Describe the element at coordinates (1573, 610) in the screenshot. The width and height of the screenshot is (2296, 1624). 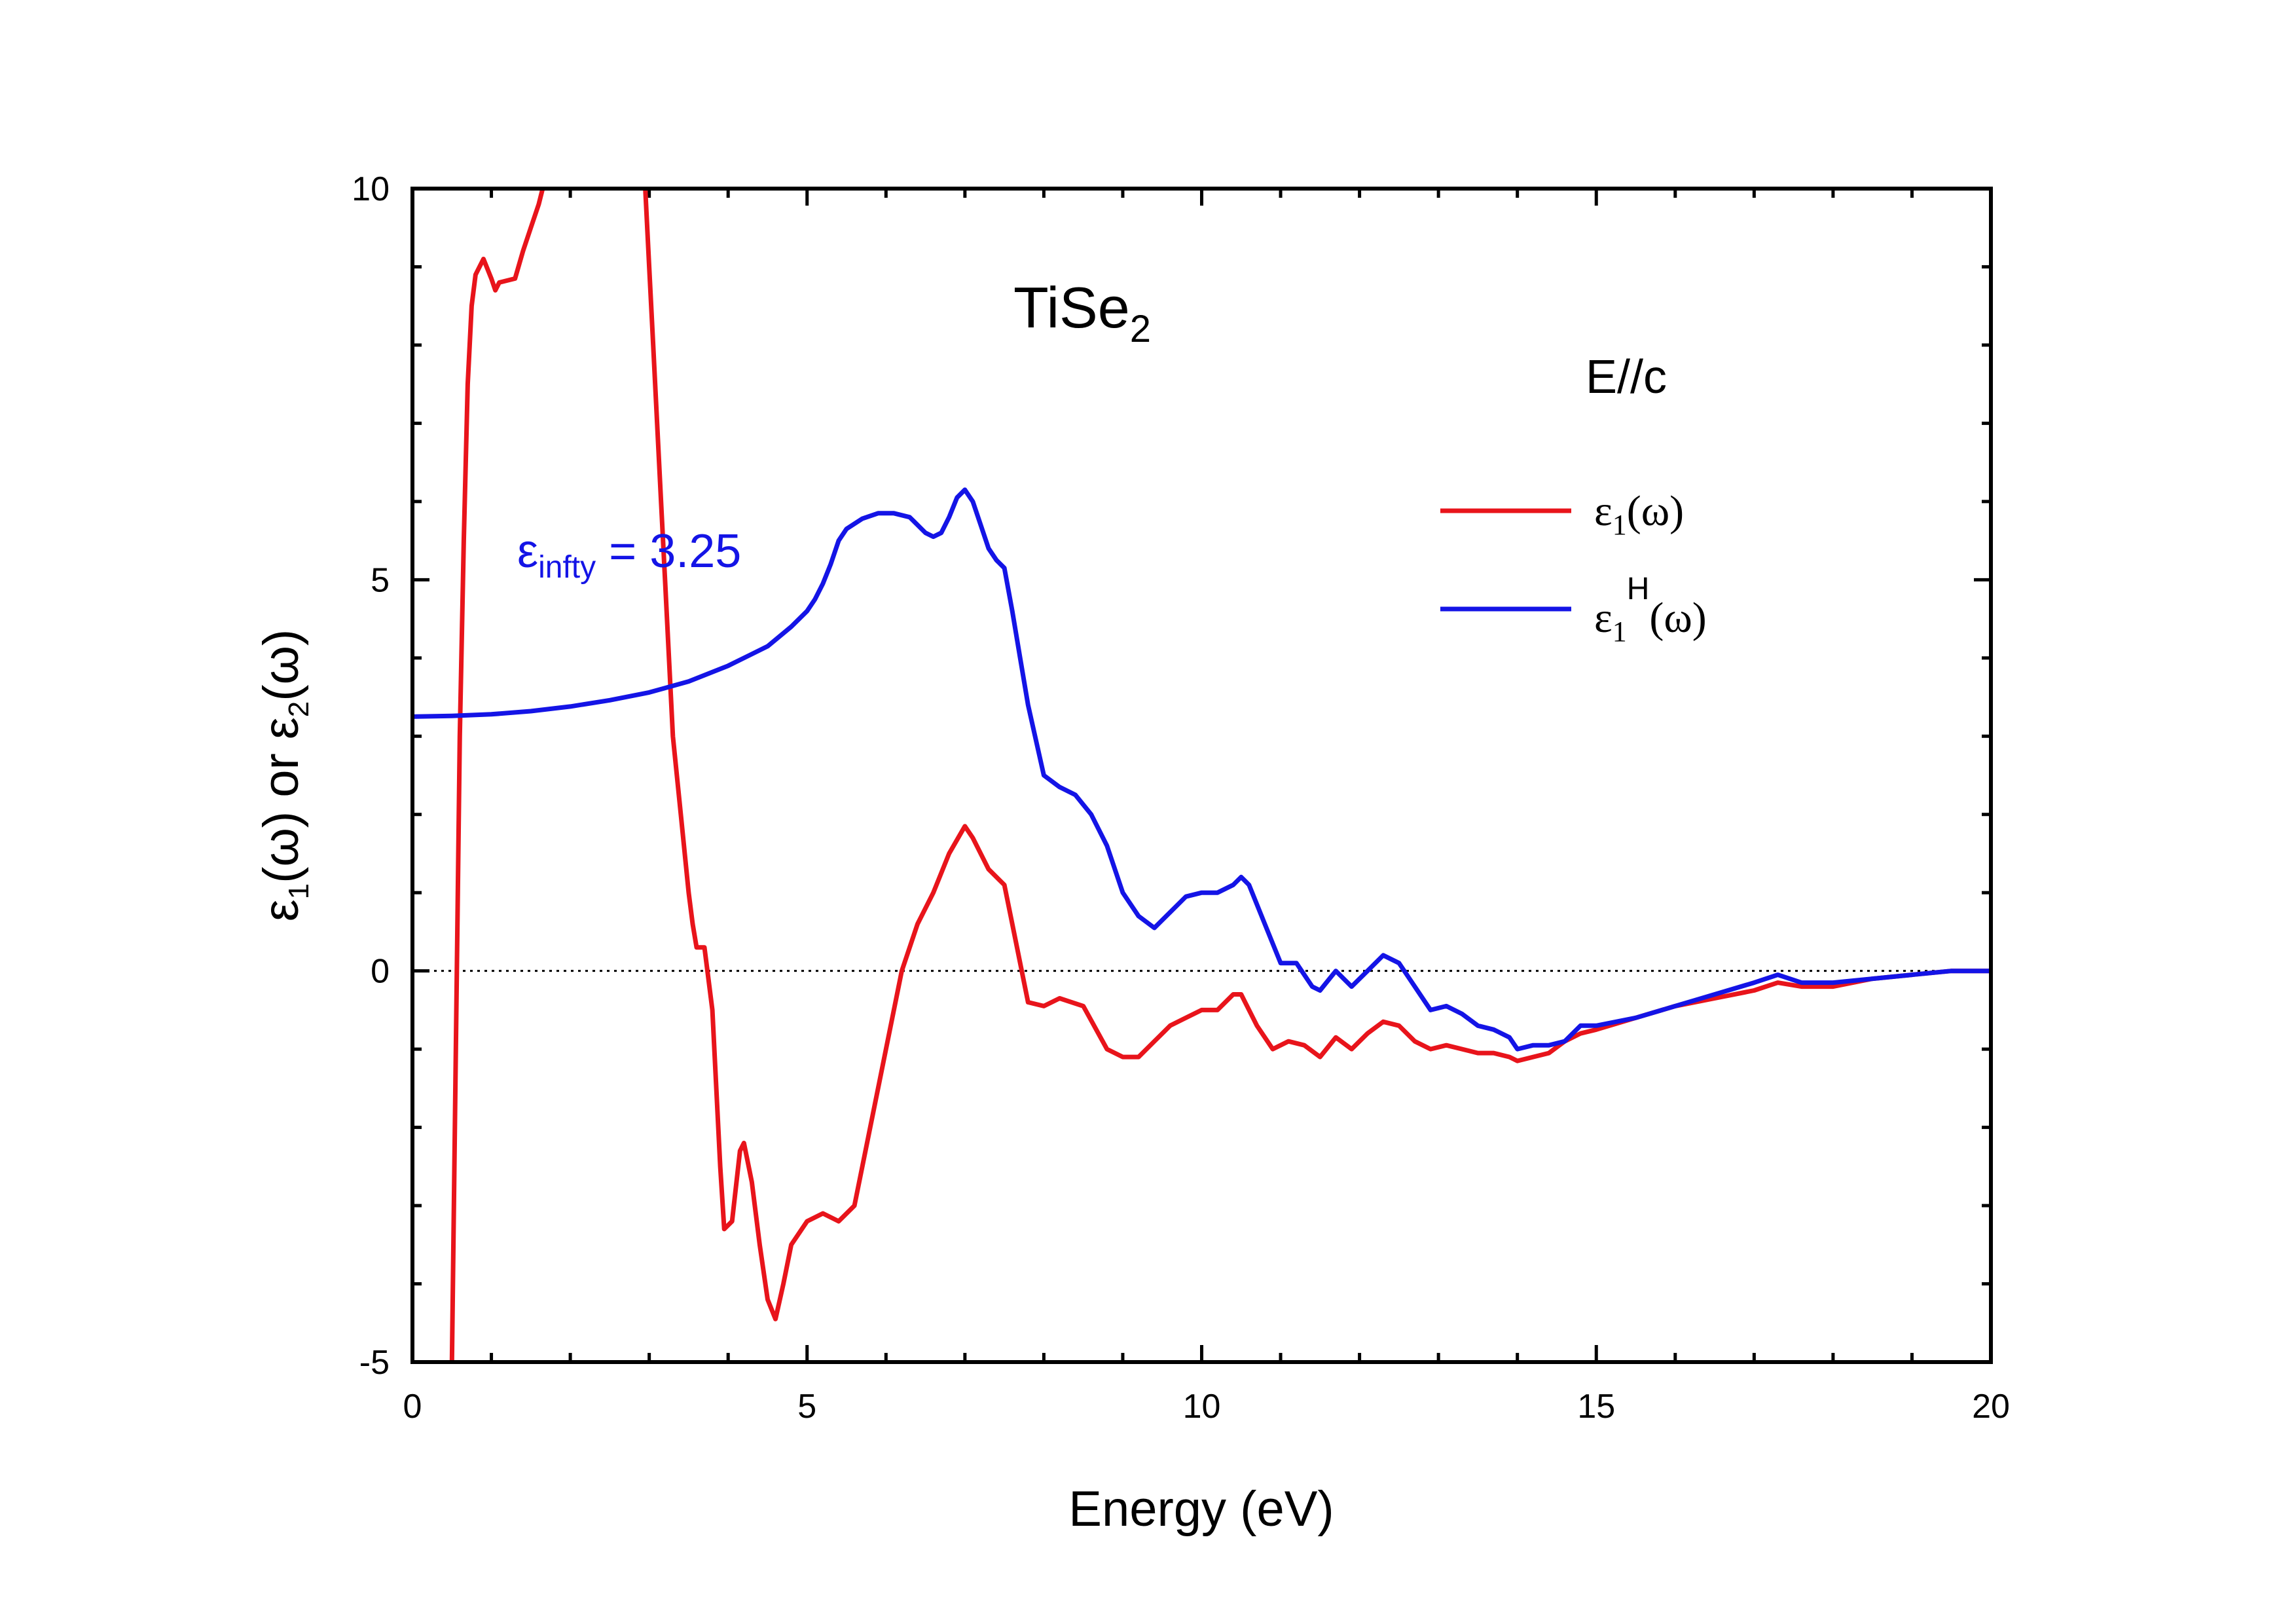
I see `legend-entry-eps1h: ε1H(ω)` at that location.